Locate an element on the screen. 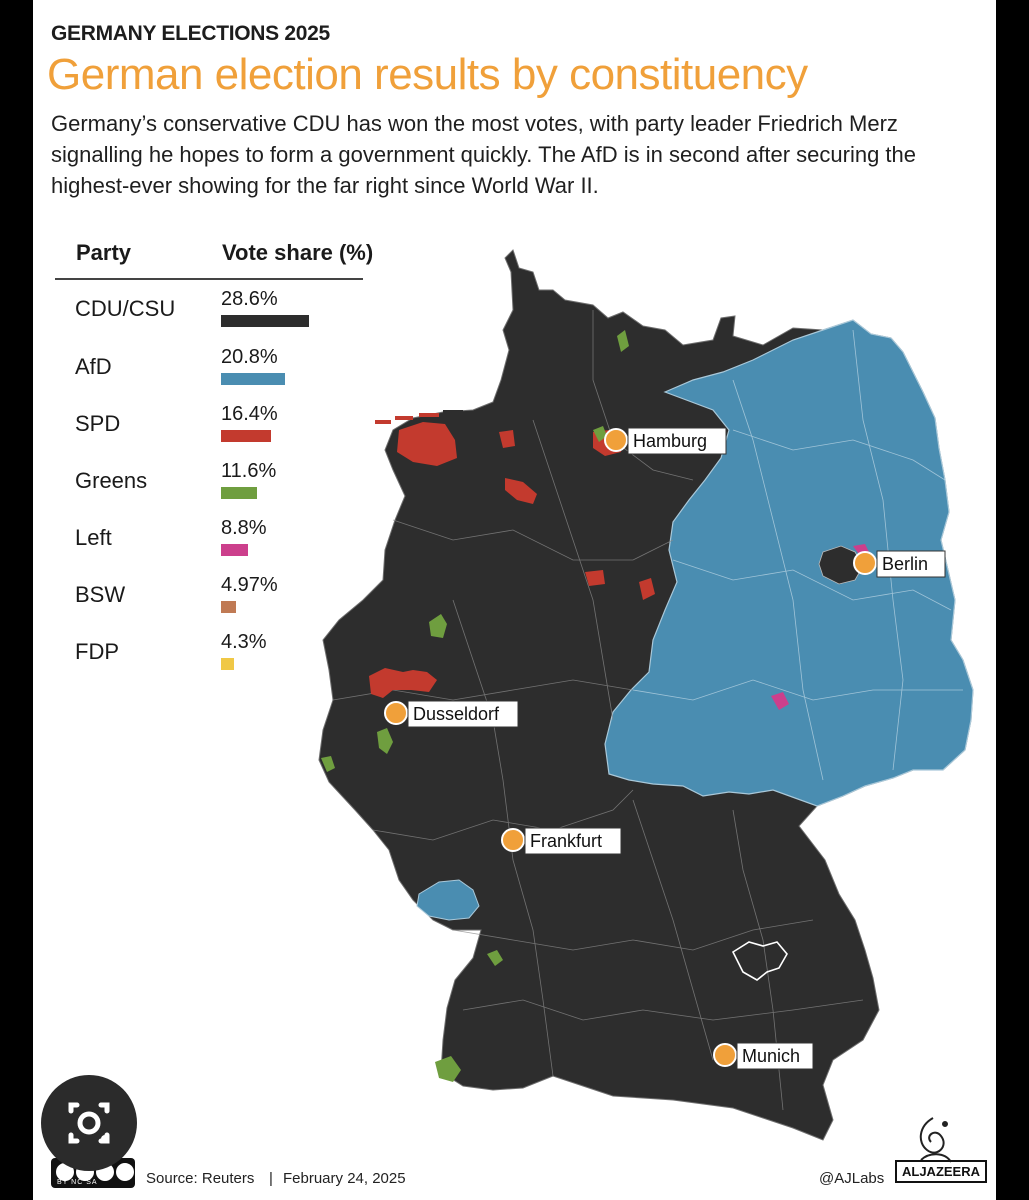 Image resolution: width=1029 pixels, height=1200 pixels. legend-party-name: Left is located at coordinates (93, 537).